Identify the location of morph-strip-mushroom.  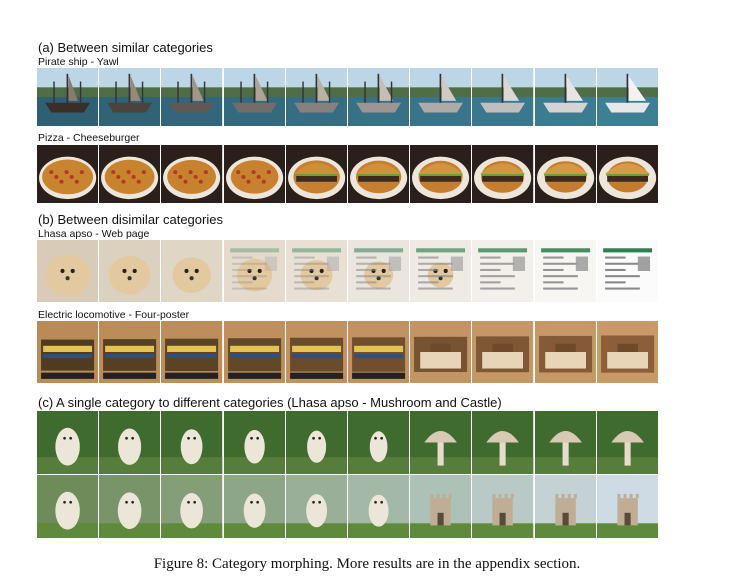
(348, 442).